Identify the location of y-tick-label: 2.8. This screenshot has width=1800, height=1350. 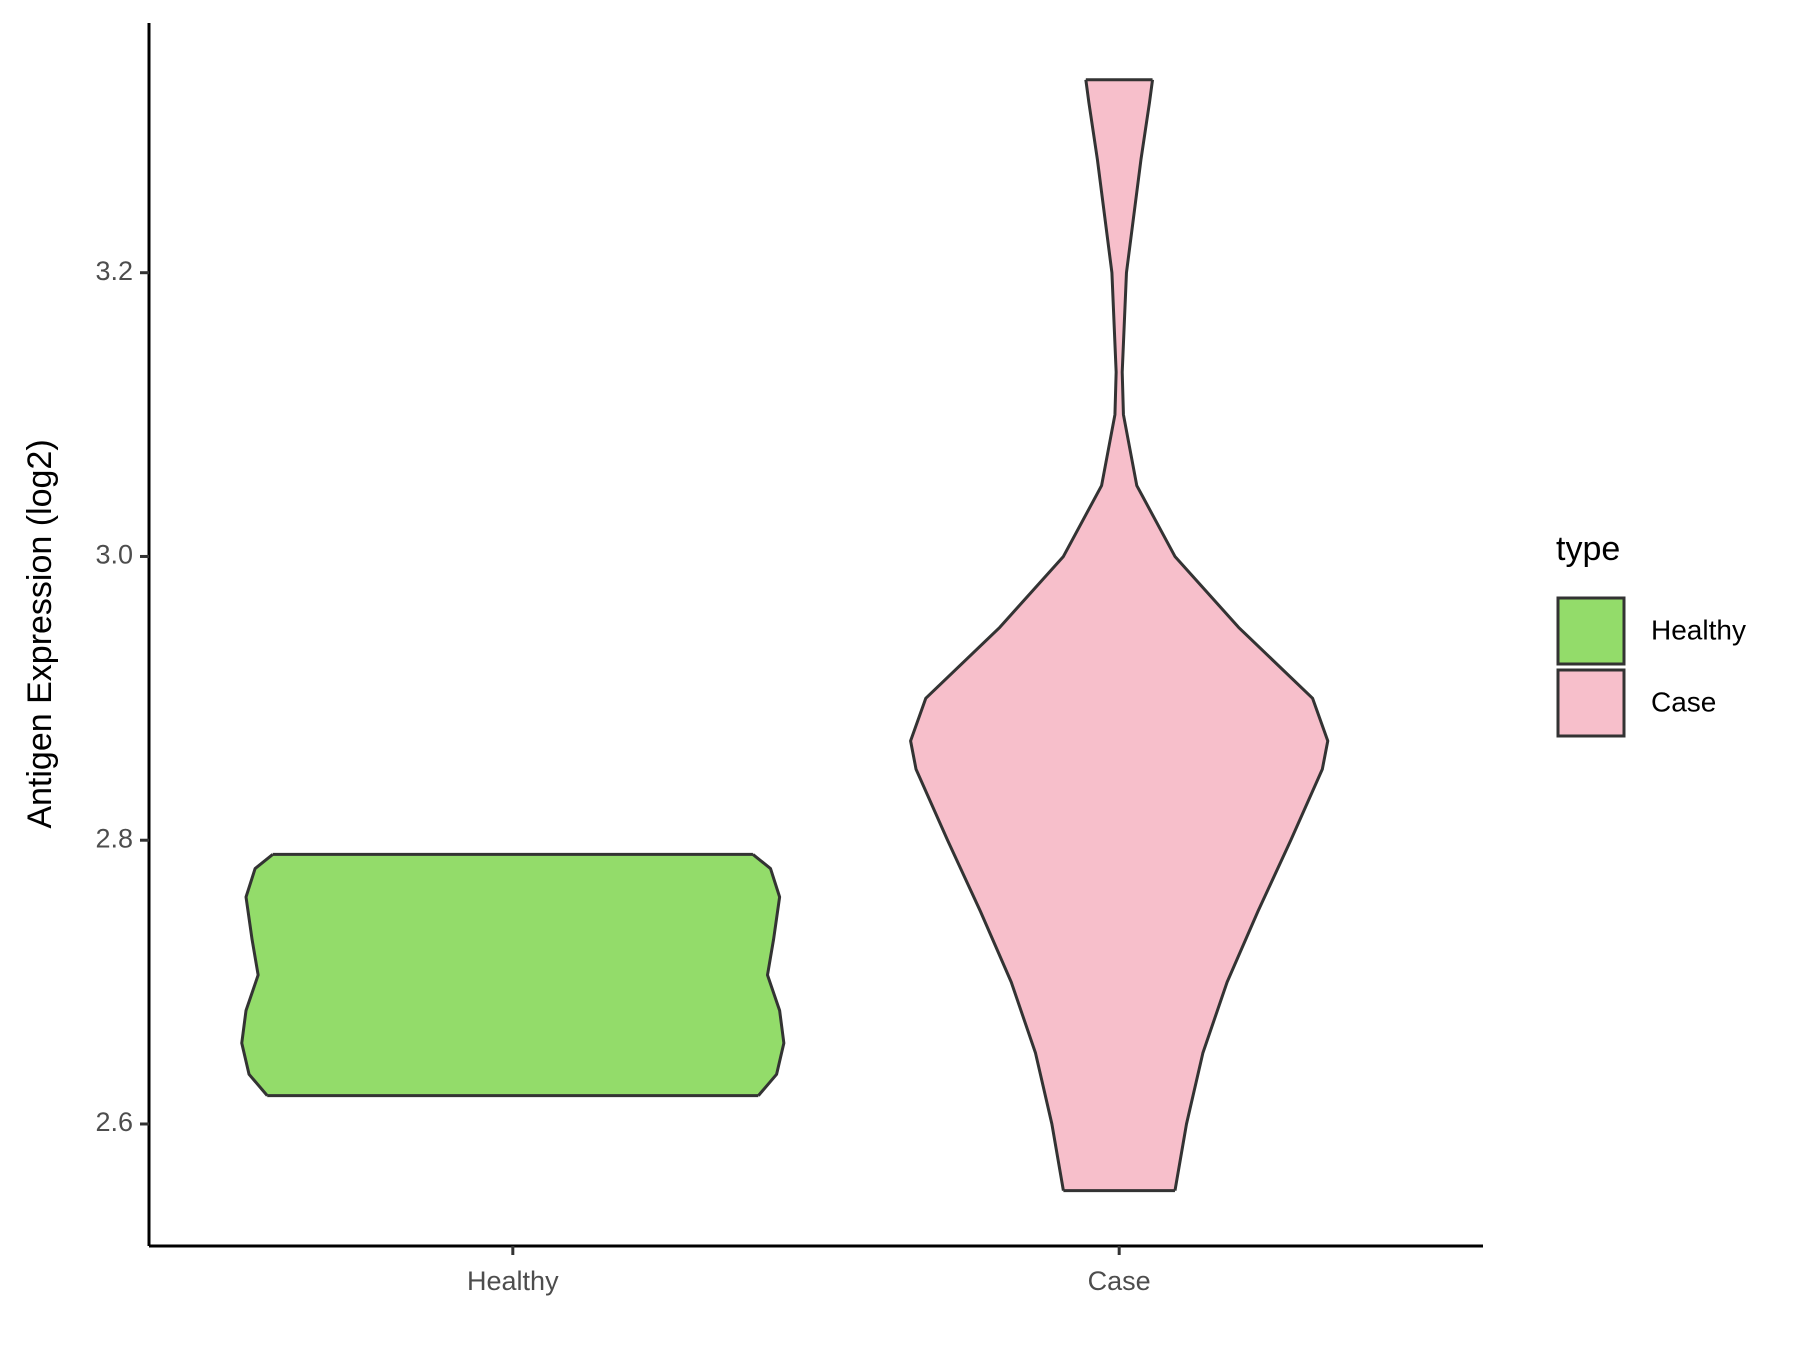
(114, 838).